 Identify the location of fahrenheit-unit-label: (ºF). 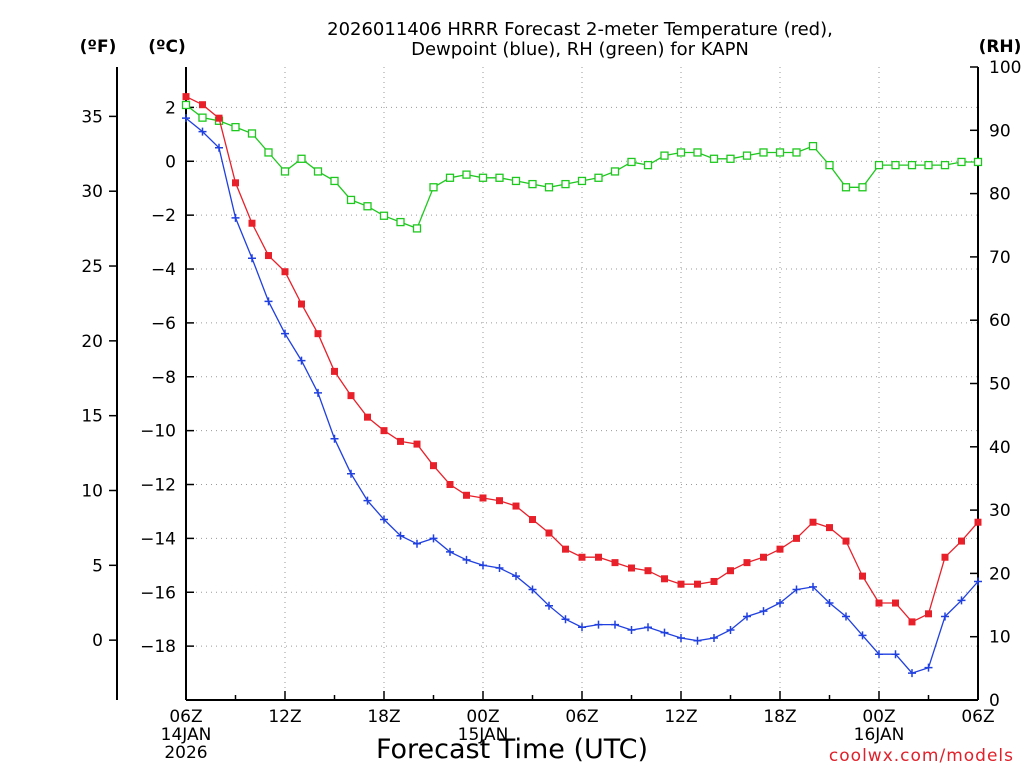
(98, 47).